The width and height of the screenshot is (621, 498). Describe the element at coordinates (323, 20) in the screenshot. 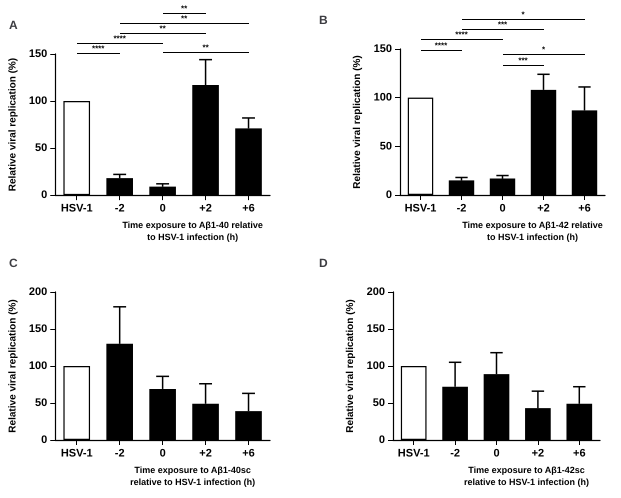

I see `chart-title: B` at that location.